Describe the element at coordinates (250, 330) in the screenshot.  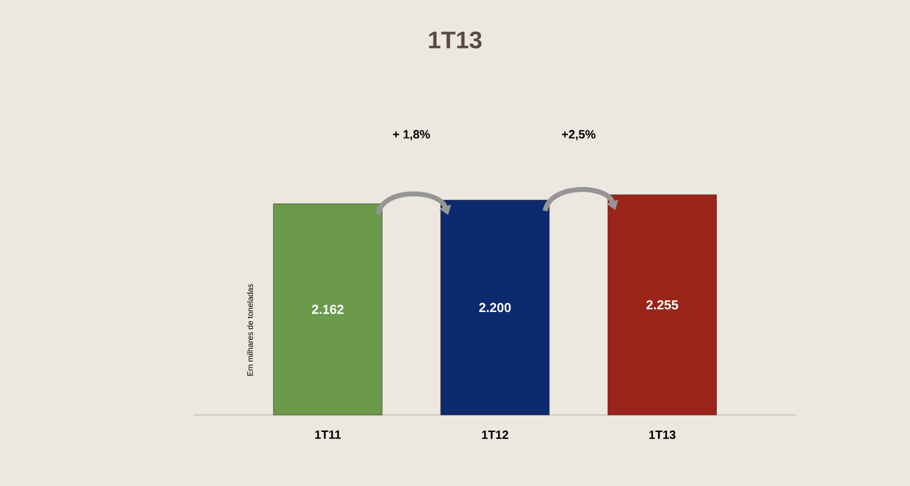
I see `y-axis-title: Em milhares de toneladas` at that location.